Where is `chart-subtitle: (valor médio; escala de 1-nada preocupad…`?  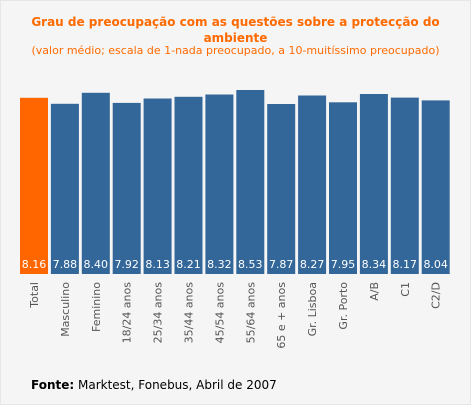
chart-subtitle: (valor médio; escala de 1-nada preocupad… is located at coordinates (235, 50).